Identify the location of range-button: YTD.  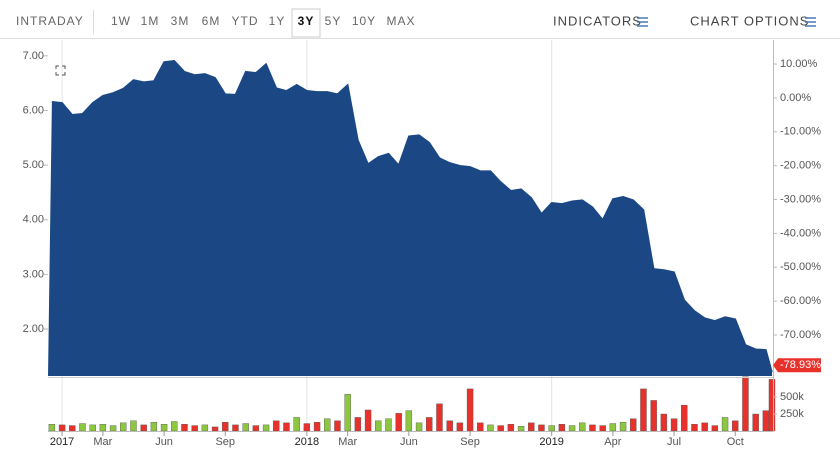
(245, 21).